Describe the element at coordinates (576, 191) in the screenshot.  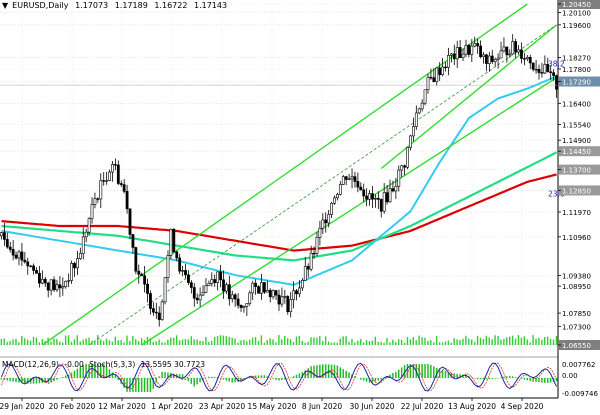
I see `price-tick-label: 1.12850` at that location.